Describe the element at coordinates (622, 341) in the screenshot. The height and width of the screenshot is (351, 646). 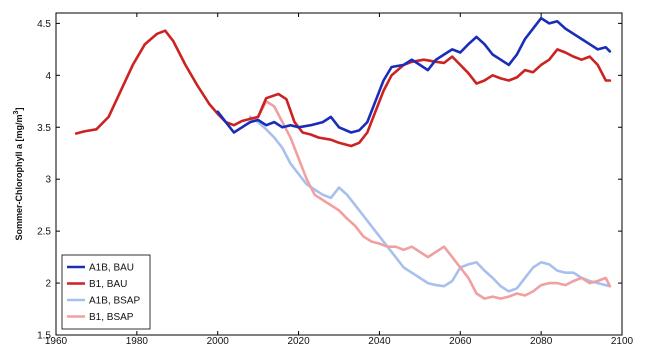
I see `x-tick-label: 2100` at that location.